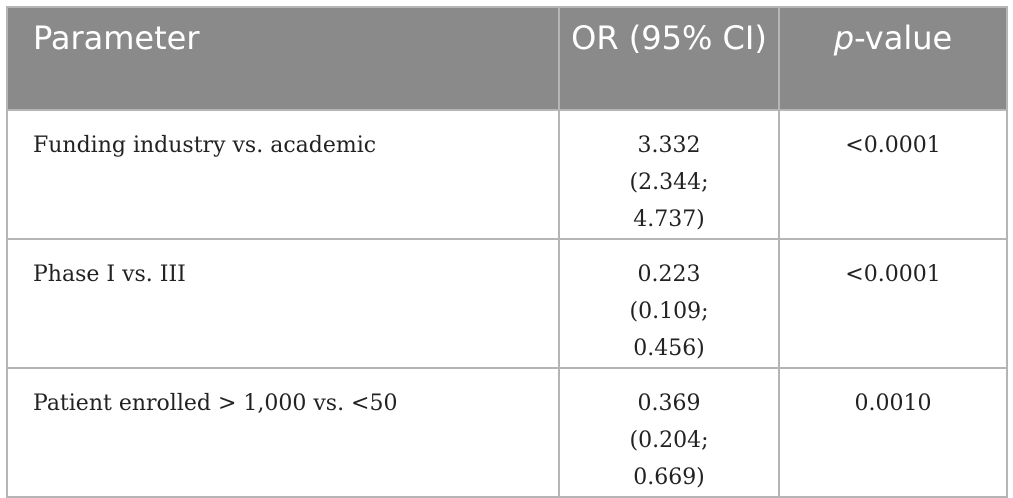 Image resolution: width=1013 pixels, height=498 pixels. Describe the element at coordinates (283, 432) in the screenshot. I see `cell-parameter: Patient enrolled > 1,000 vs. <50` at that location.